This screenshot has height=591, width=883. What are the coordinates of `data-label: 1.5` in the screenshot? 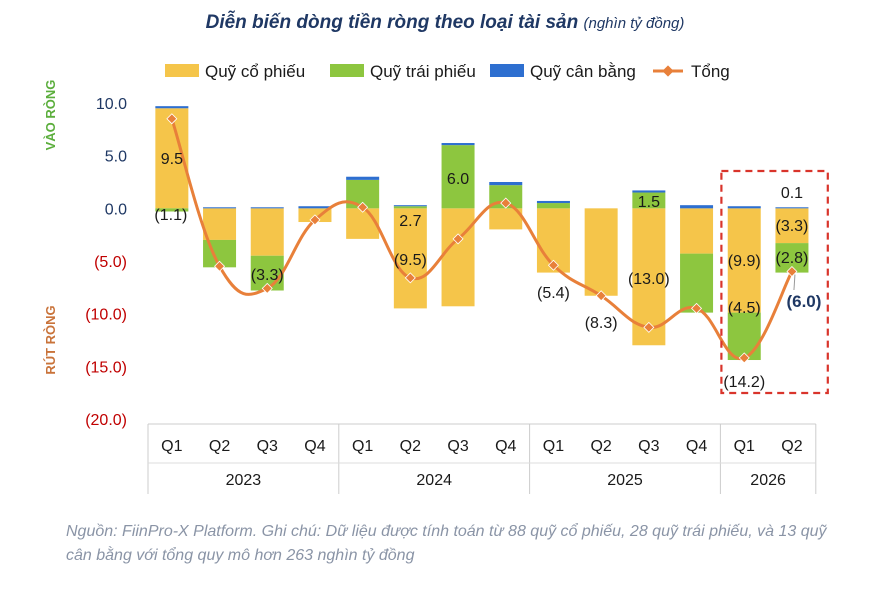 It's located at (649, 202).